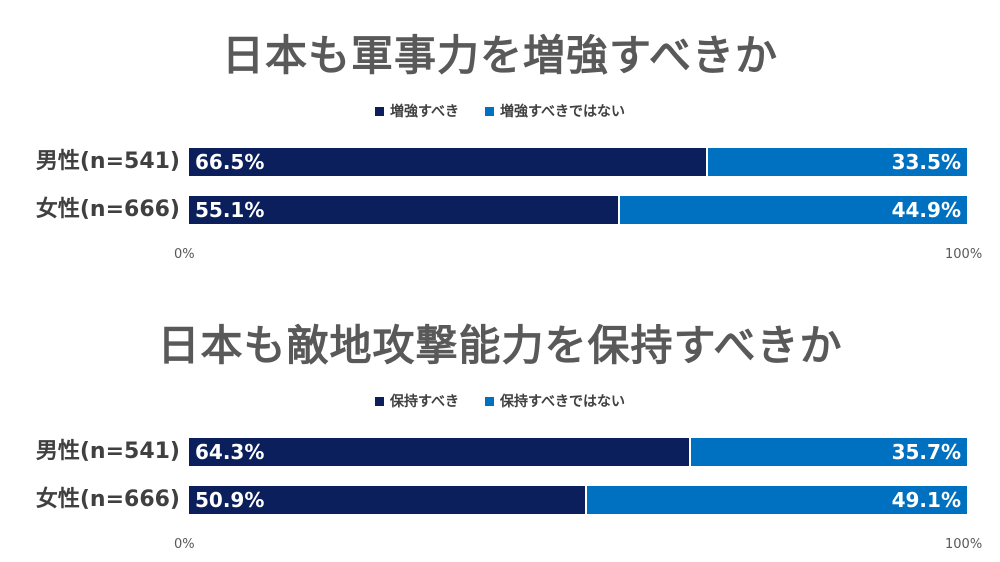 The height and width of the screenshot is (562, 1000). Describe the element at coordinates (424, 402) in the screenshot. I see `legend-label-series-a: 保持すべき` at that location.